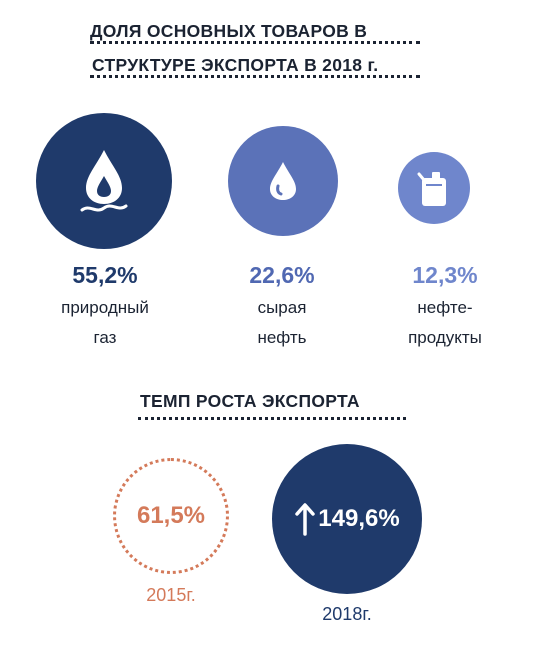 This screenshot has height=648, width=533. I want to click on growth-2018-circle: 149,6%, so click(347, 519).